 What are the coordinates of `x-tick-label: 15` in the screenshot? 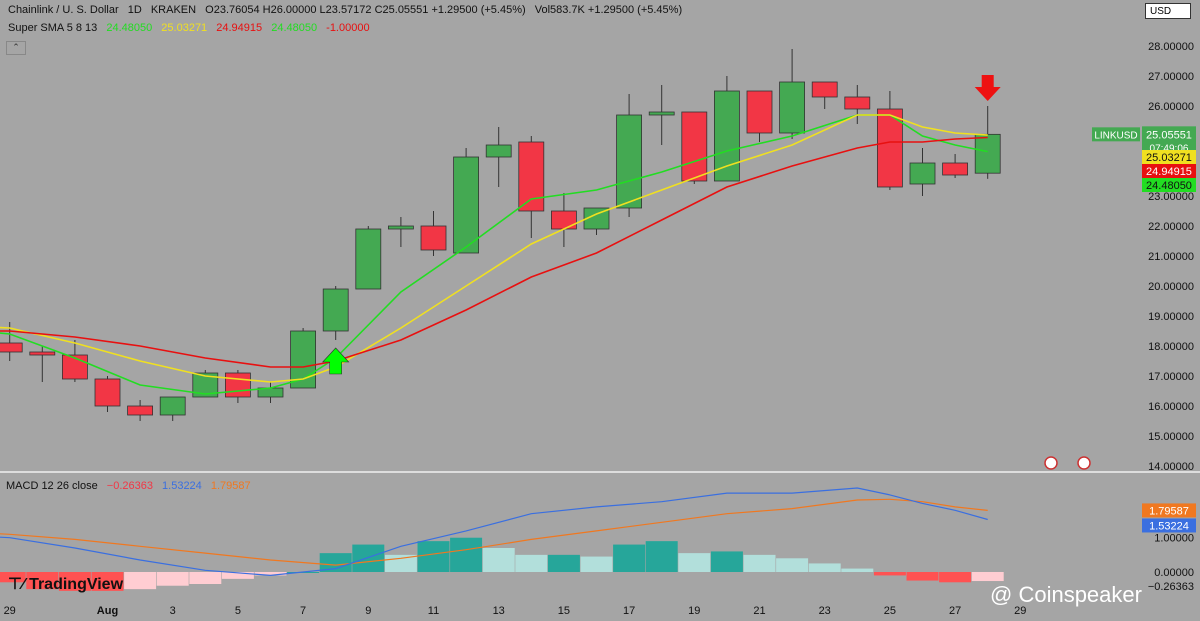 It's located at (564, 611).